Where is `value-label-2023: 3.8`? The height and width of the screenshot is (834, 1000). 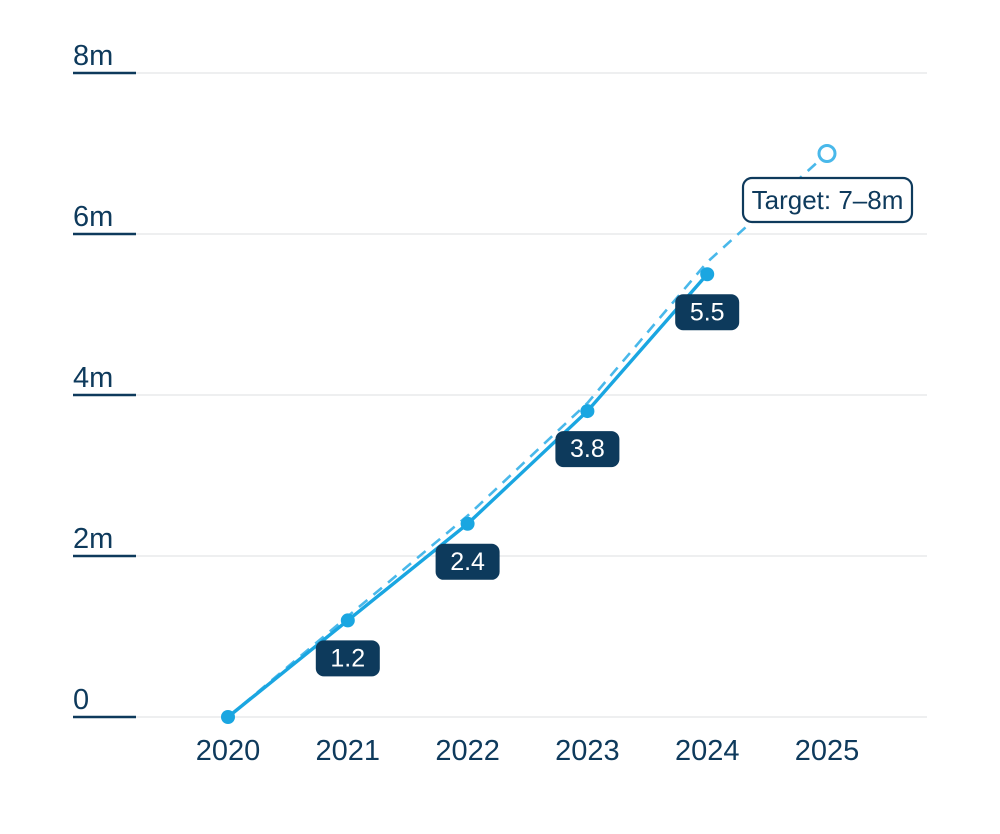 value-label-2023: 3.8 is located at coordinates (587, 449).